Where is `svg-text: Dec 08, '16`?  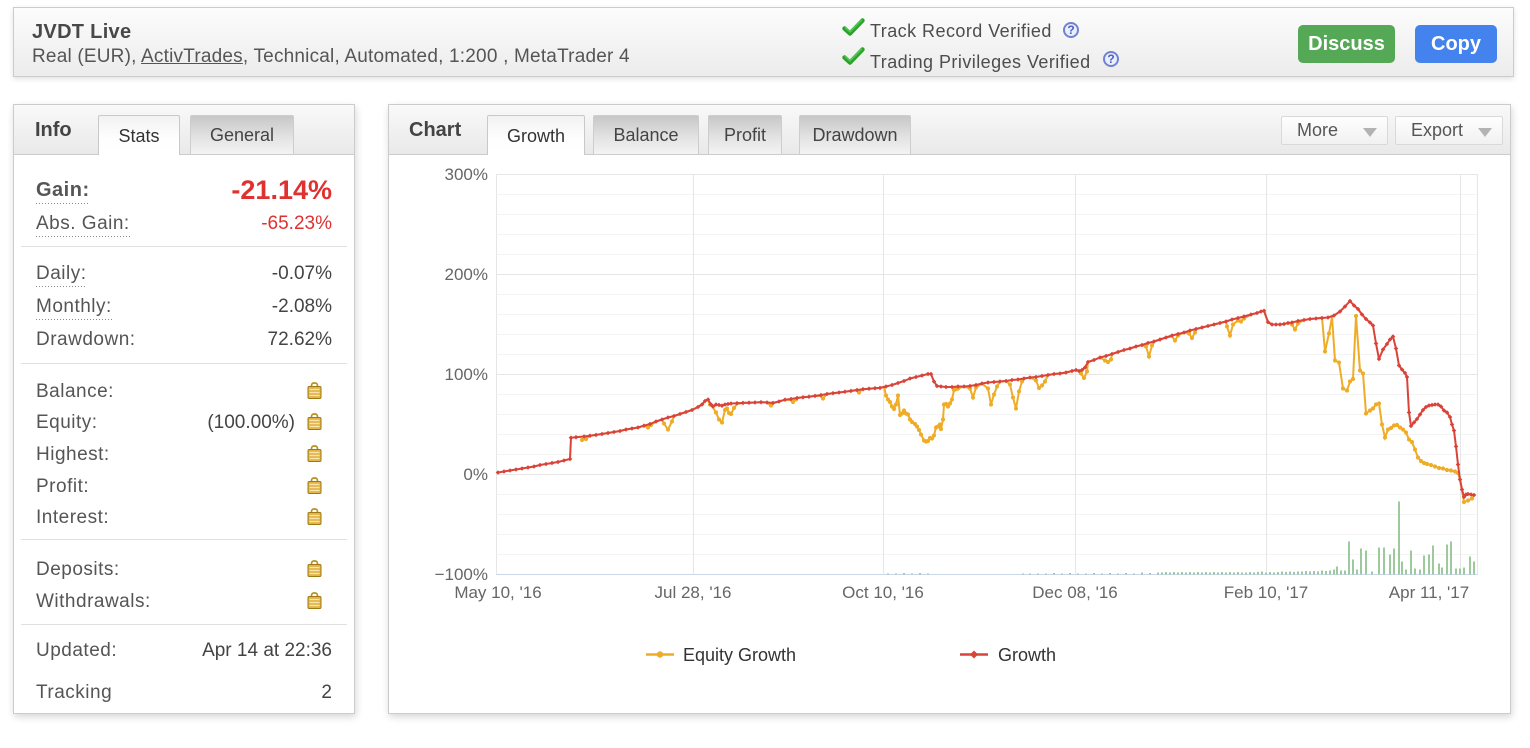 svg-text: Dec 08, '16 is located at coordinates (1074, 592).